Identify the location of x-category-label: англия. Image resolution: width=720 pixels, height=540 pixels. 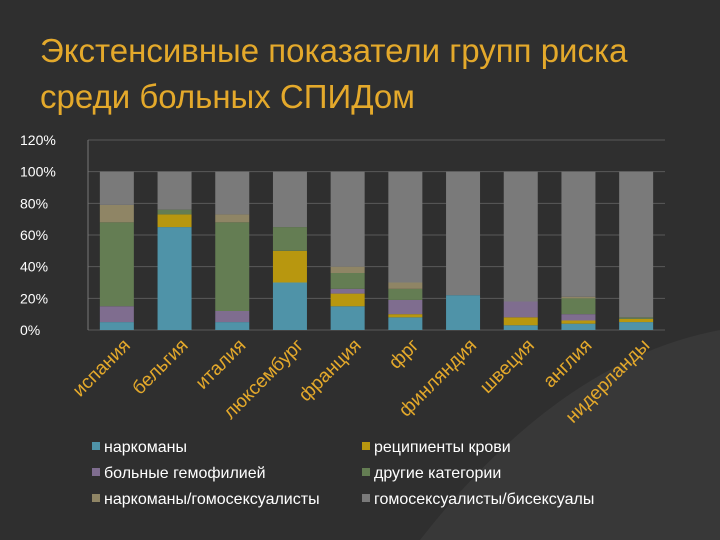
(568, 363).